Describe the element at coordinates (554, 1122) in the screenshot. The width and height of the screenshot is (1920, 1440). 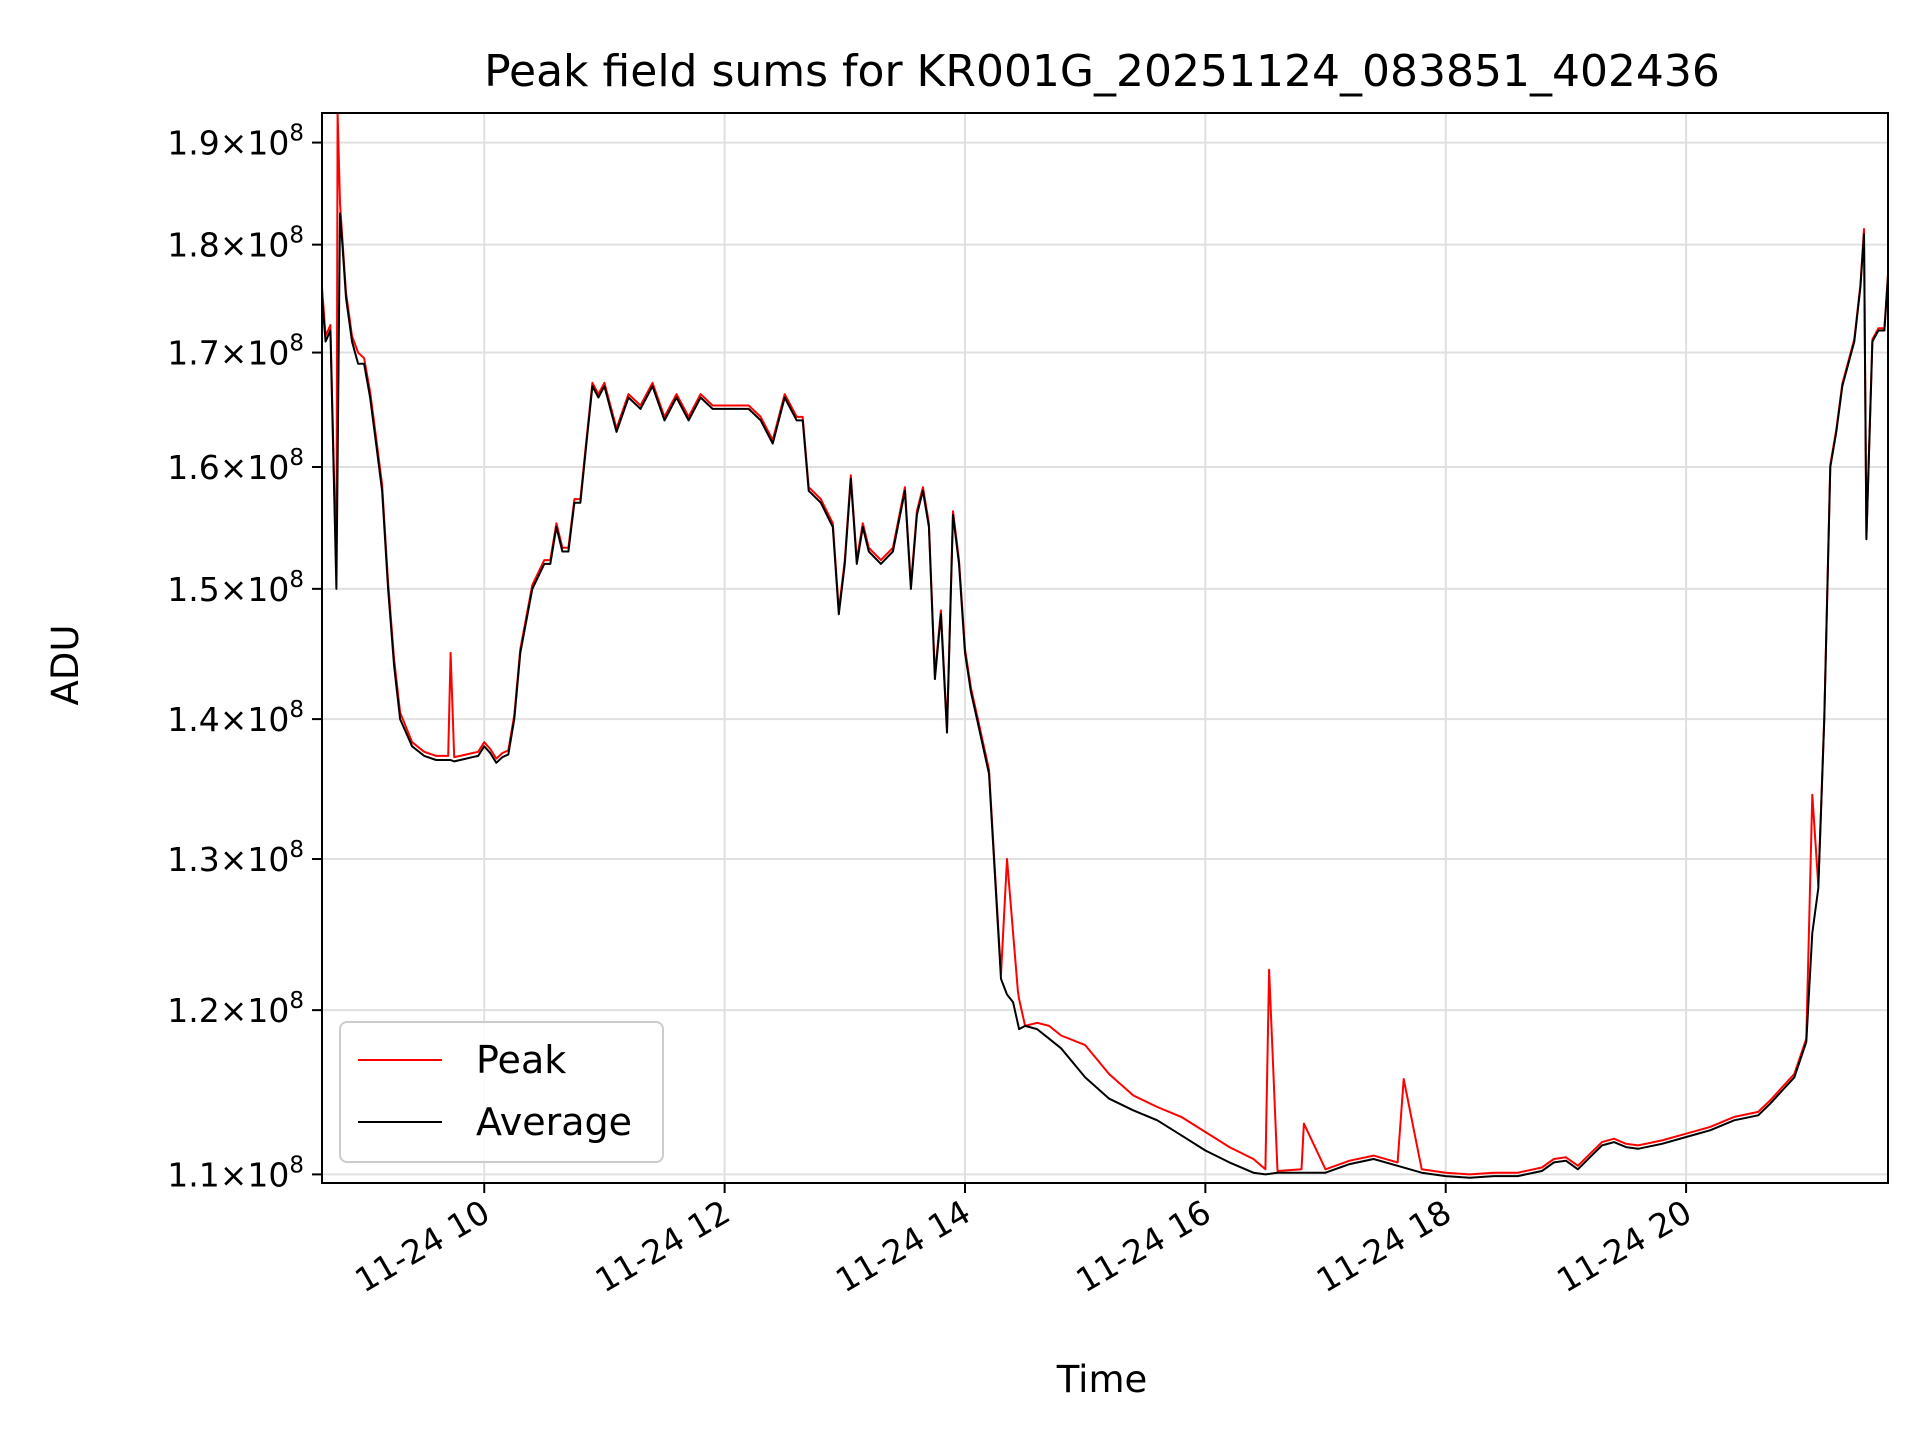
I see `legend-label-average: Average` at that location.